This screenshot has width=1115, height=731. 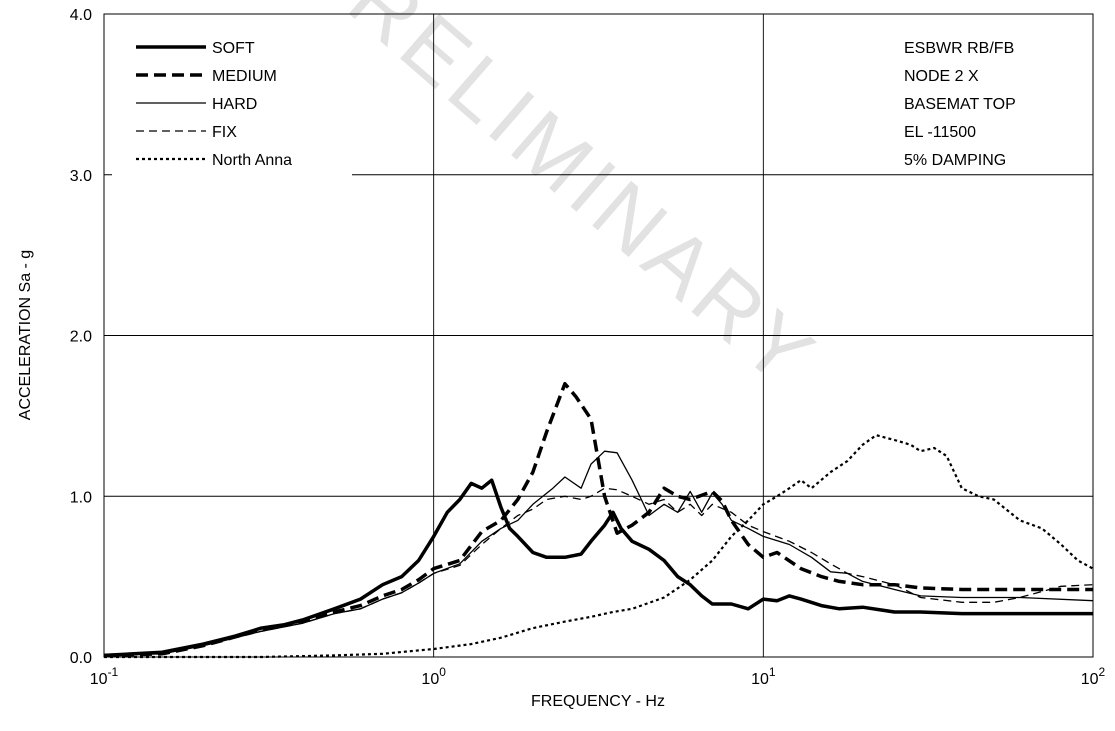 I want to click on x-tick-label: 10¹, so click(x=763, y=676).